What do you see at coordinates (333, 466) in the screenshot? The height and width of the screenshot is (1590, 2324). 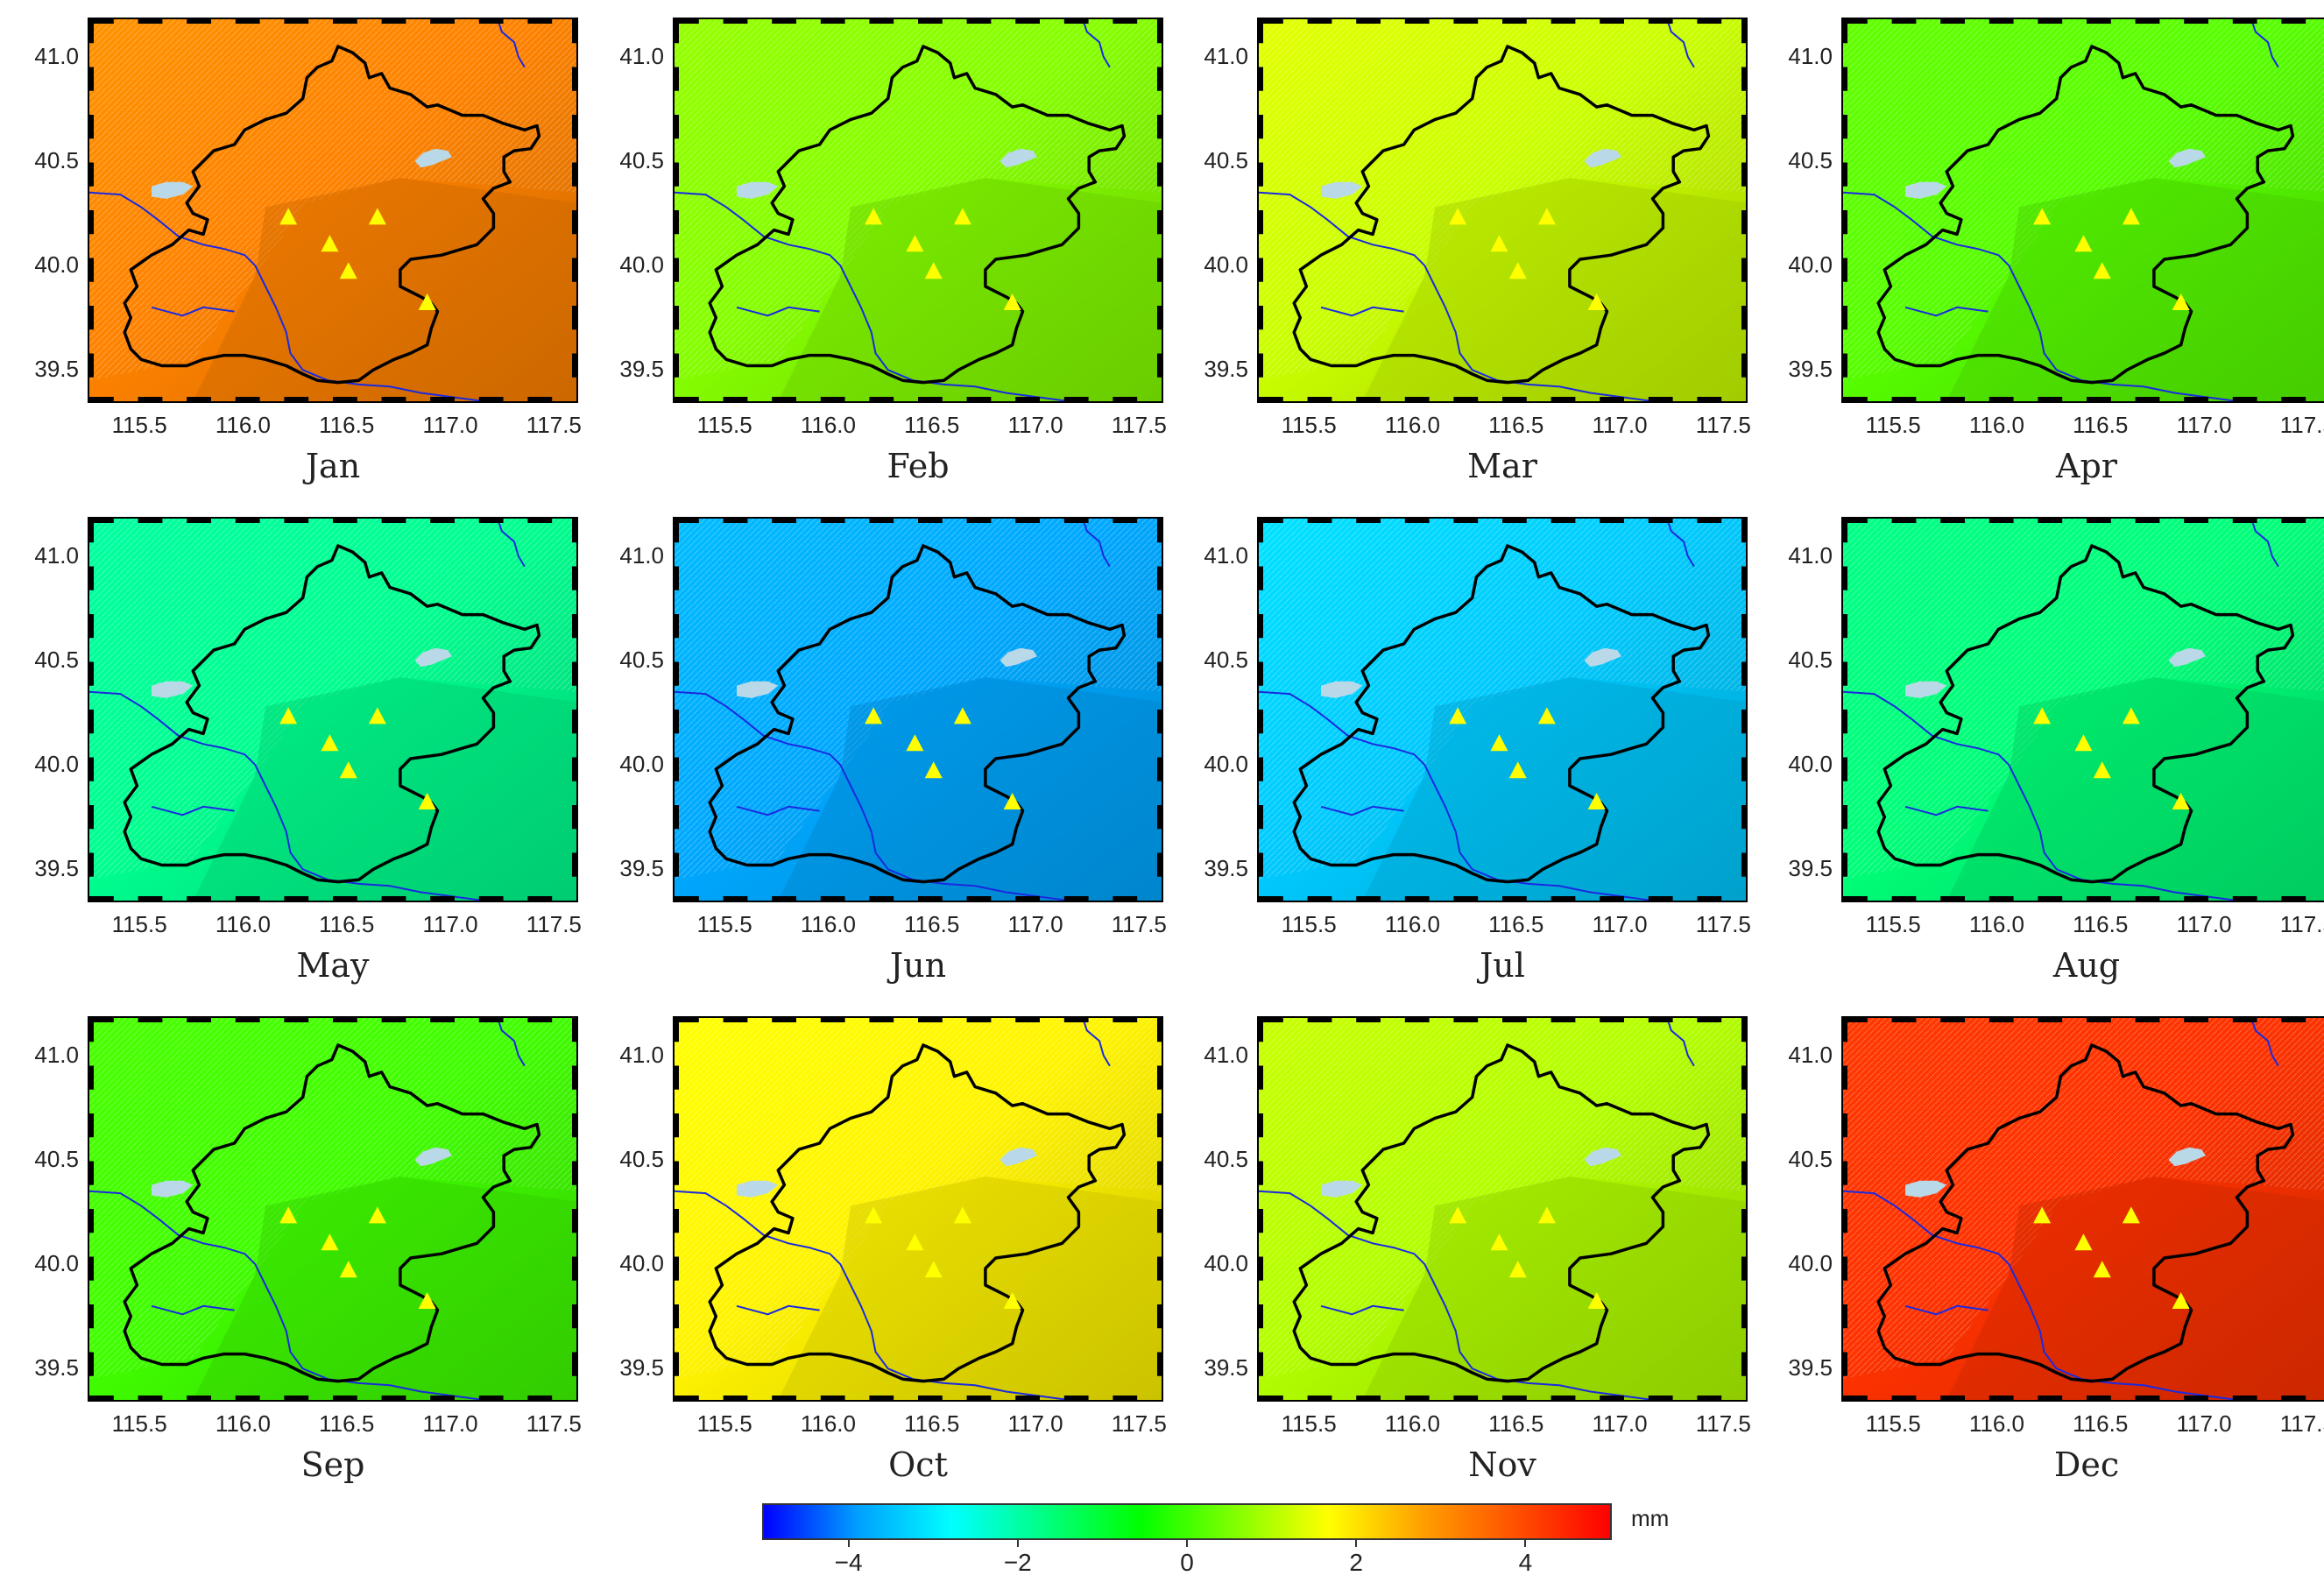 I see `month-label: Jan` at bounding box center [333, 466].